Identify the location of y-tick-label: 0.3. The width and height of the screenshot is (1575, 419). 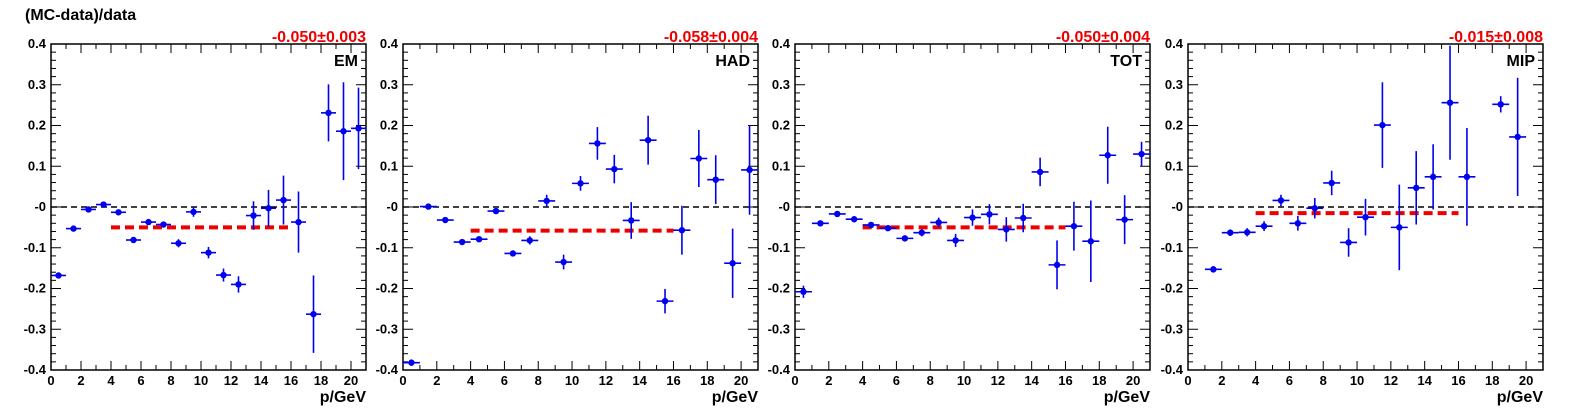
(1174, 84).